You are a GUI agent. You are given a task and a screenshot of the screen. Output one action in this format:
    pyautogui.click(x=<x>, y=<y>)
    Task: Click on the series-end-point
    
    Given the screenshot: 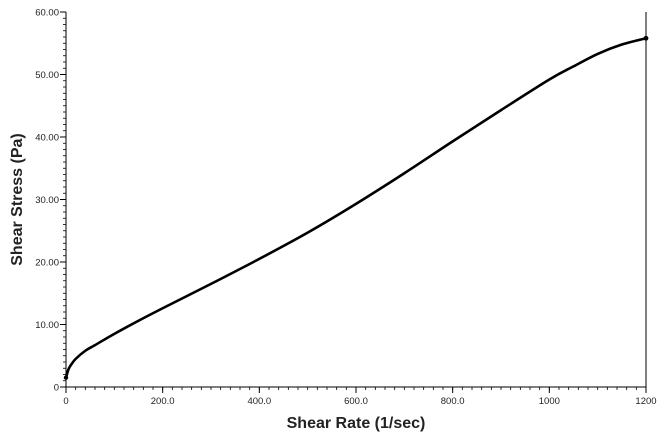 What is the action you would take?
    pyautogui.click(x=646, y=38)
    